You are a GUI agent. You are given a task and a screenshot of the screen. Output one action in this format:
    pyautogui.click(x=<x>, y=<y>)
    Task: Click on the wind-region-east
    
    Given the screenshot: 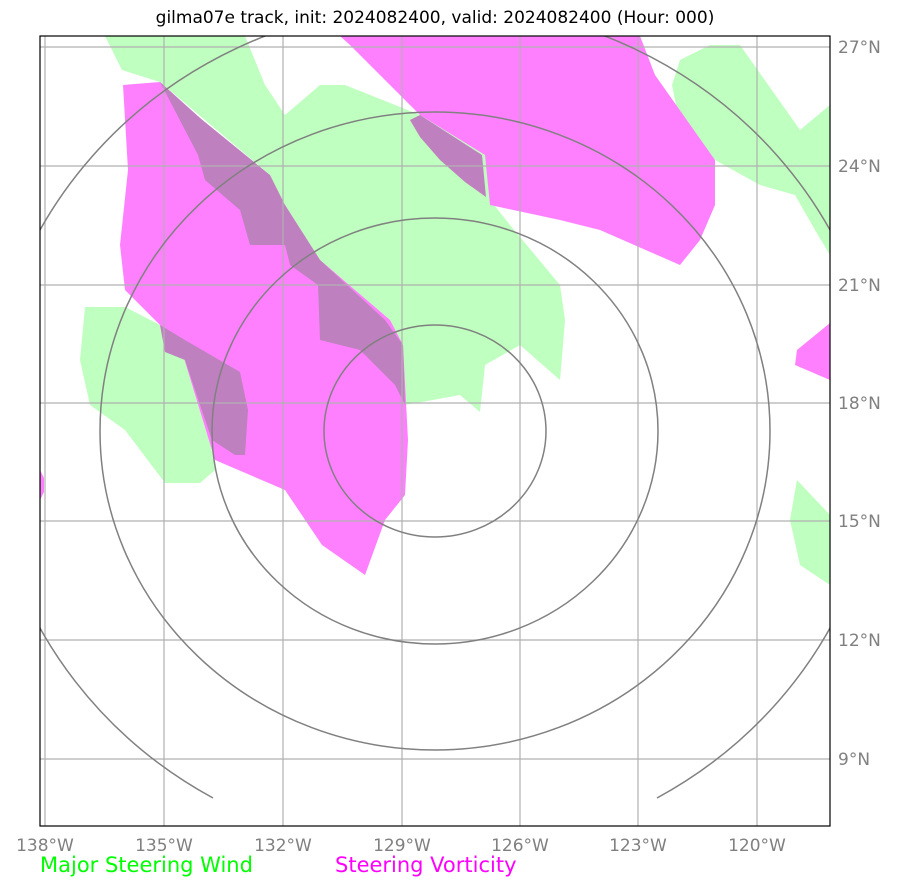 What is the action you would take?
    pyautogui.click(x=810, y=532)
    